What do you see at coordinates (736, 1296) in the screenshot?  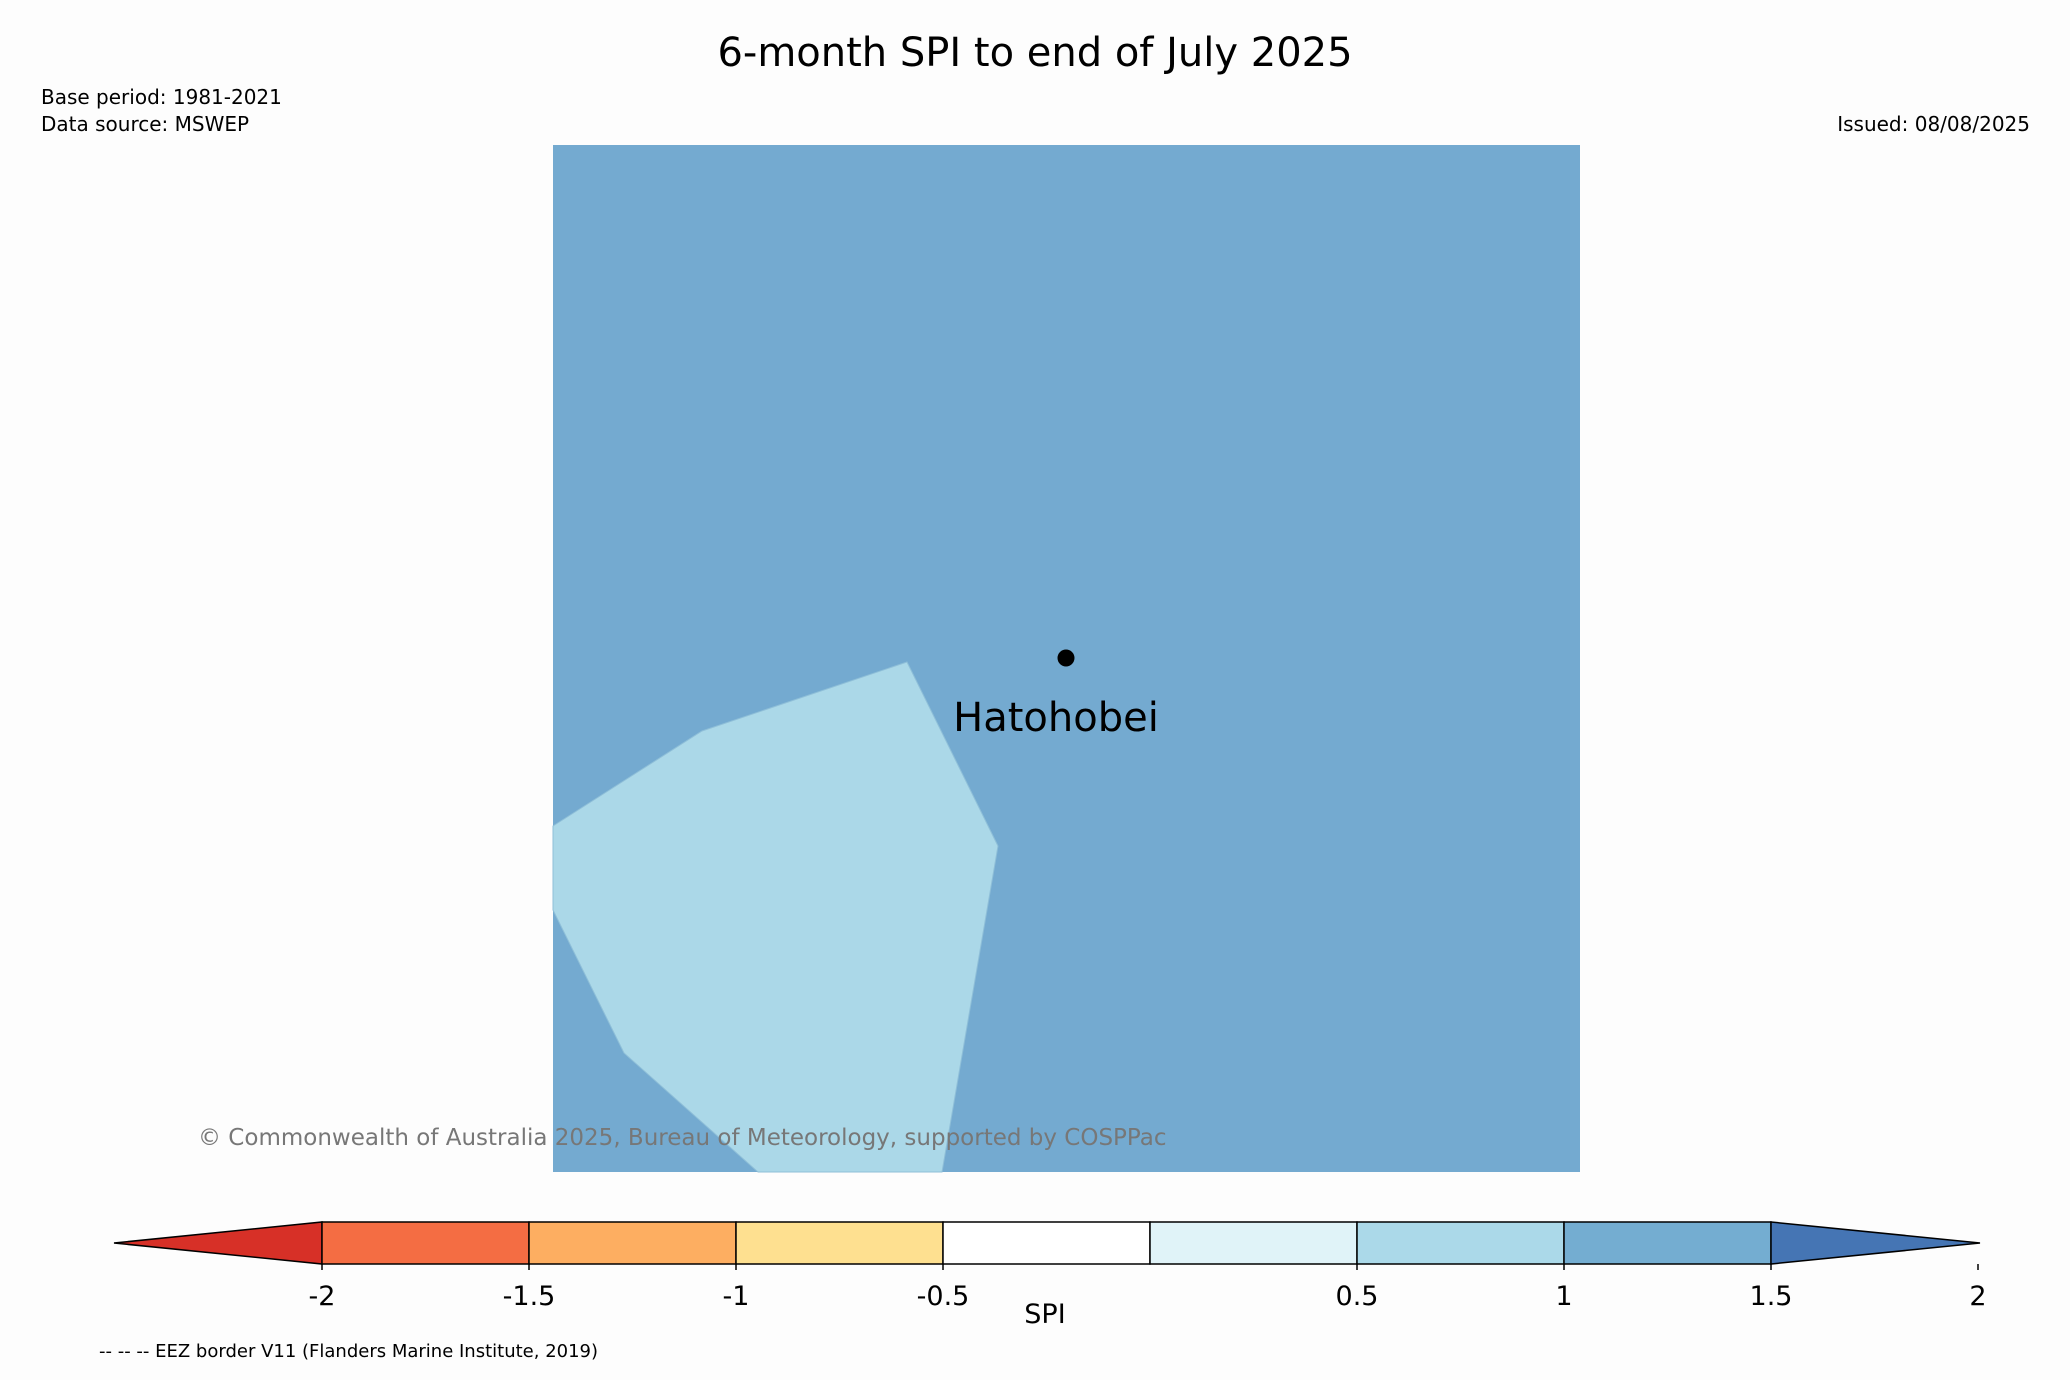 I see `colorbar-tick-label: -1` at bounding box center [736, 1296].